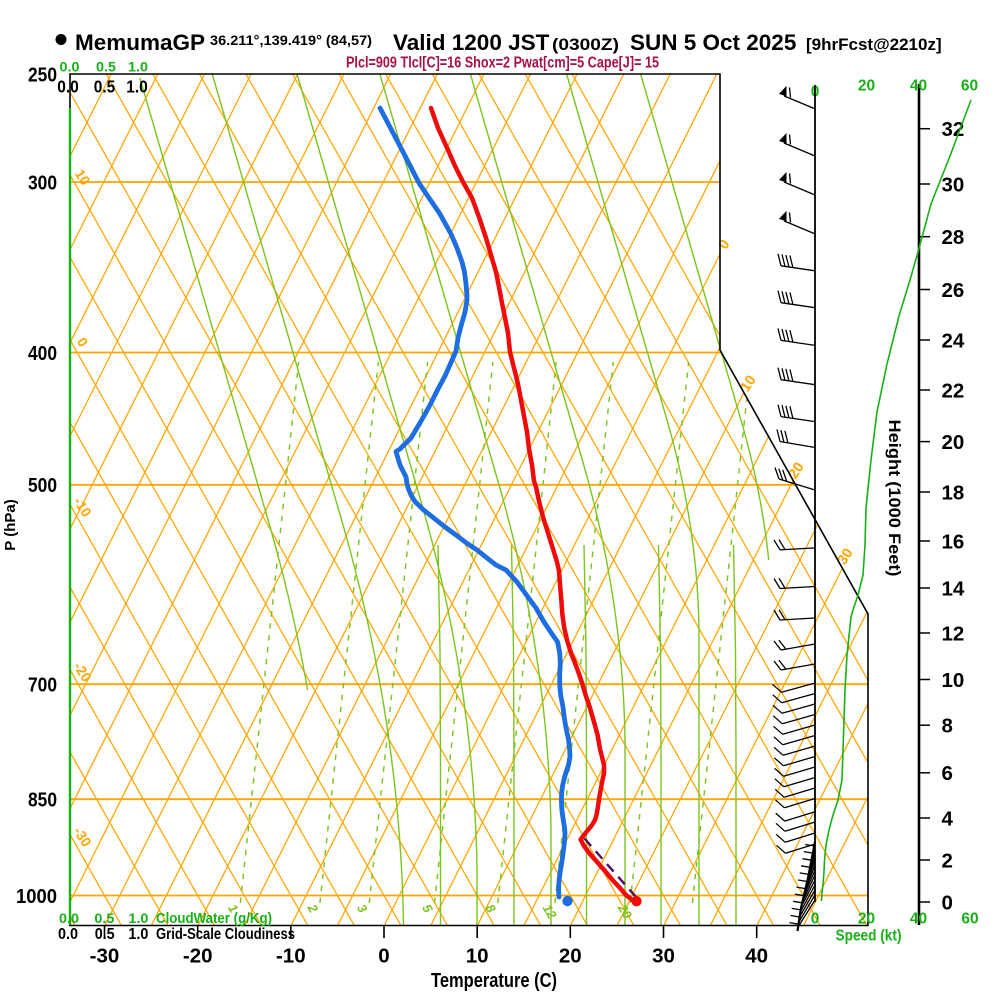 This screenshot has height=1005, width=1000. I want to click on svg-text: 500, so click(42, 485).